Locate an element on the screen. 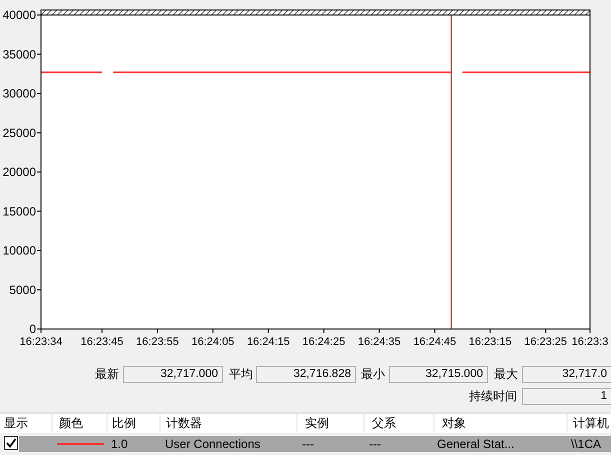 Image resolution: width=611 pixels, height=455 pixels. y-tick-label: 10000 is located at coordinates (19, 251).